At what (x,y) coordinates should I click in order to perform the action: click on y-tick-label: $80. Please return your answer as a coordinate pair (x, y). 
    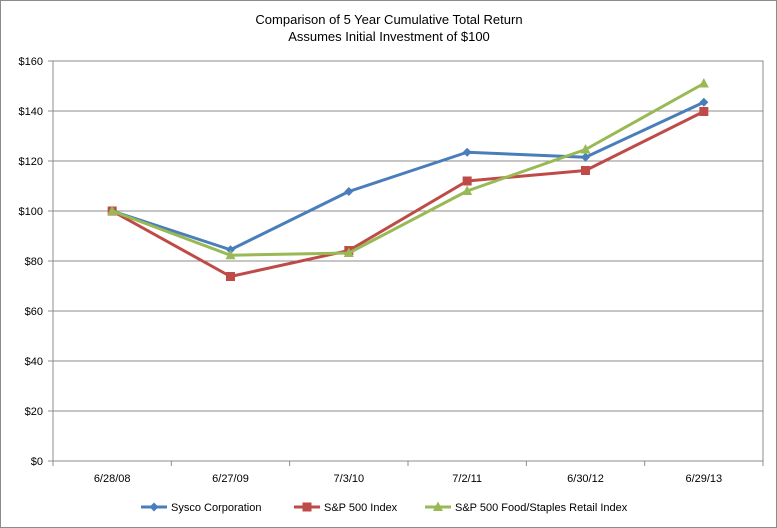
    Looking at the image, I should click on (34, 262).